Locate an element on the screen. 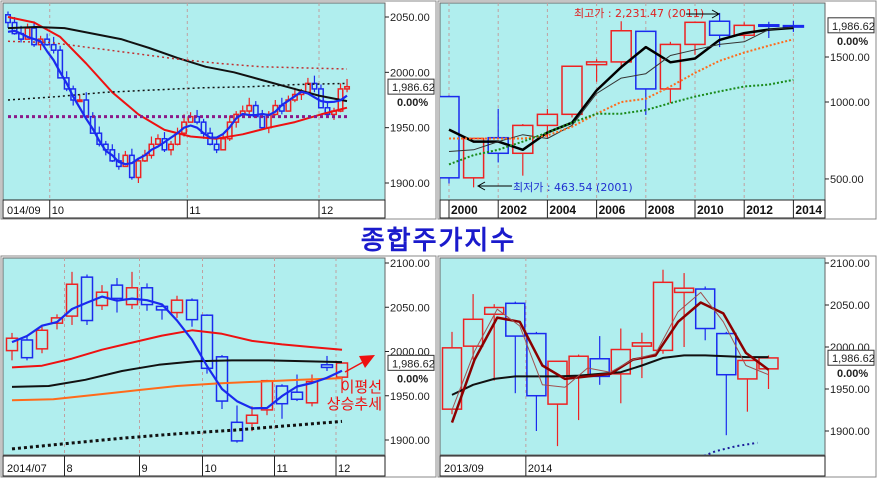 The width and height of the screenshot is (877, 480). x-tick-label: 8 is located at coordinates (70, 469).